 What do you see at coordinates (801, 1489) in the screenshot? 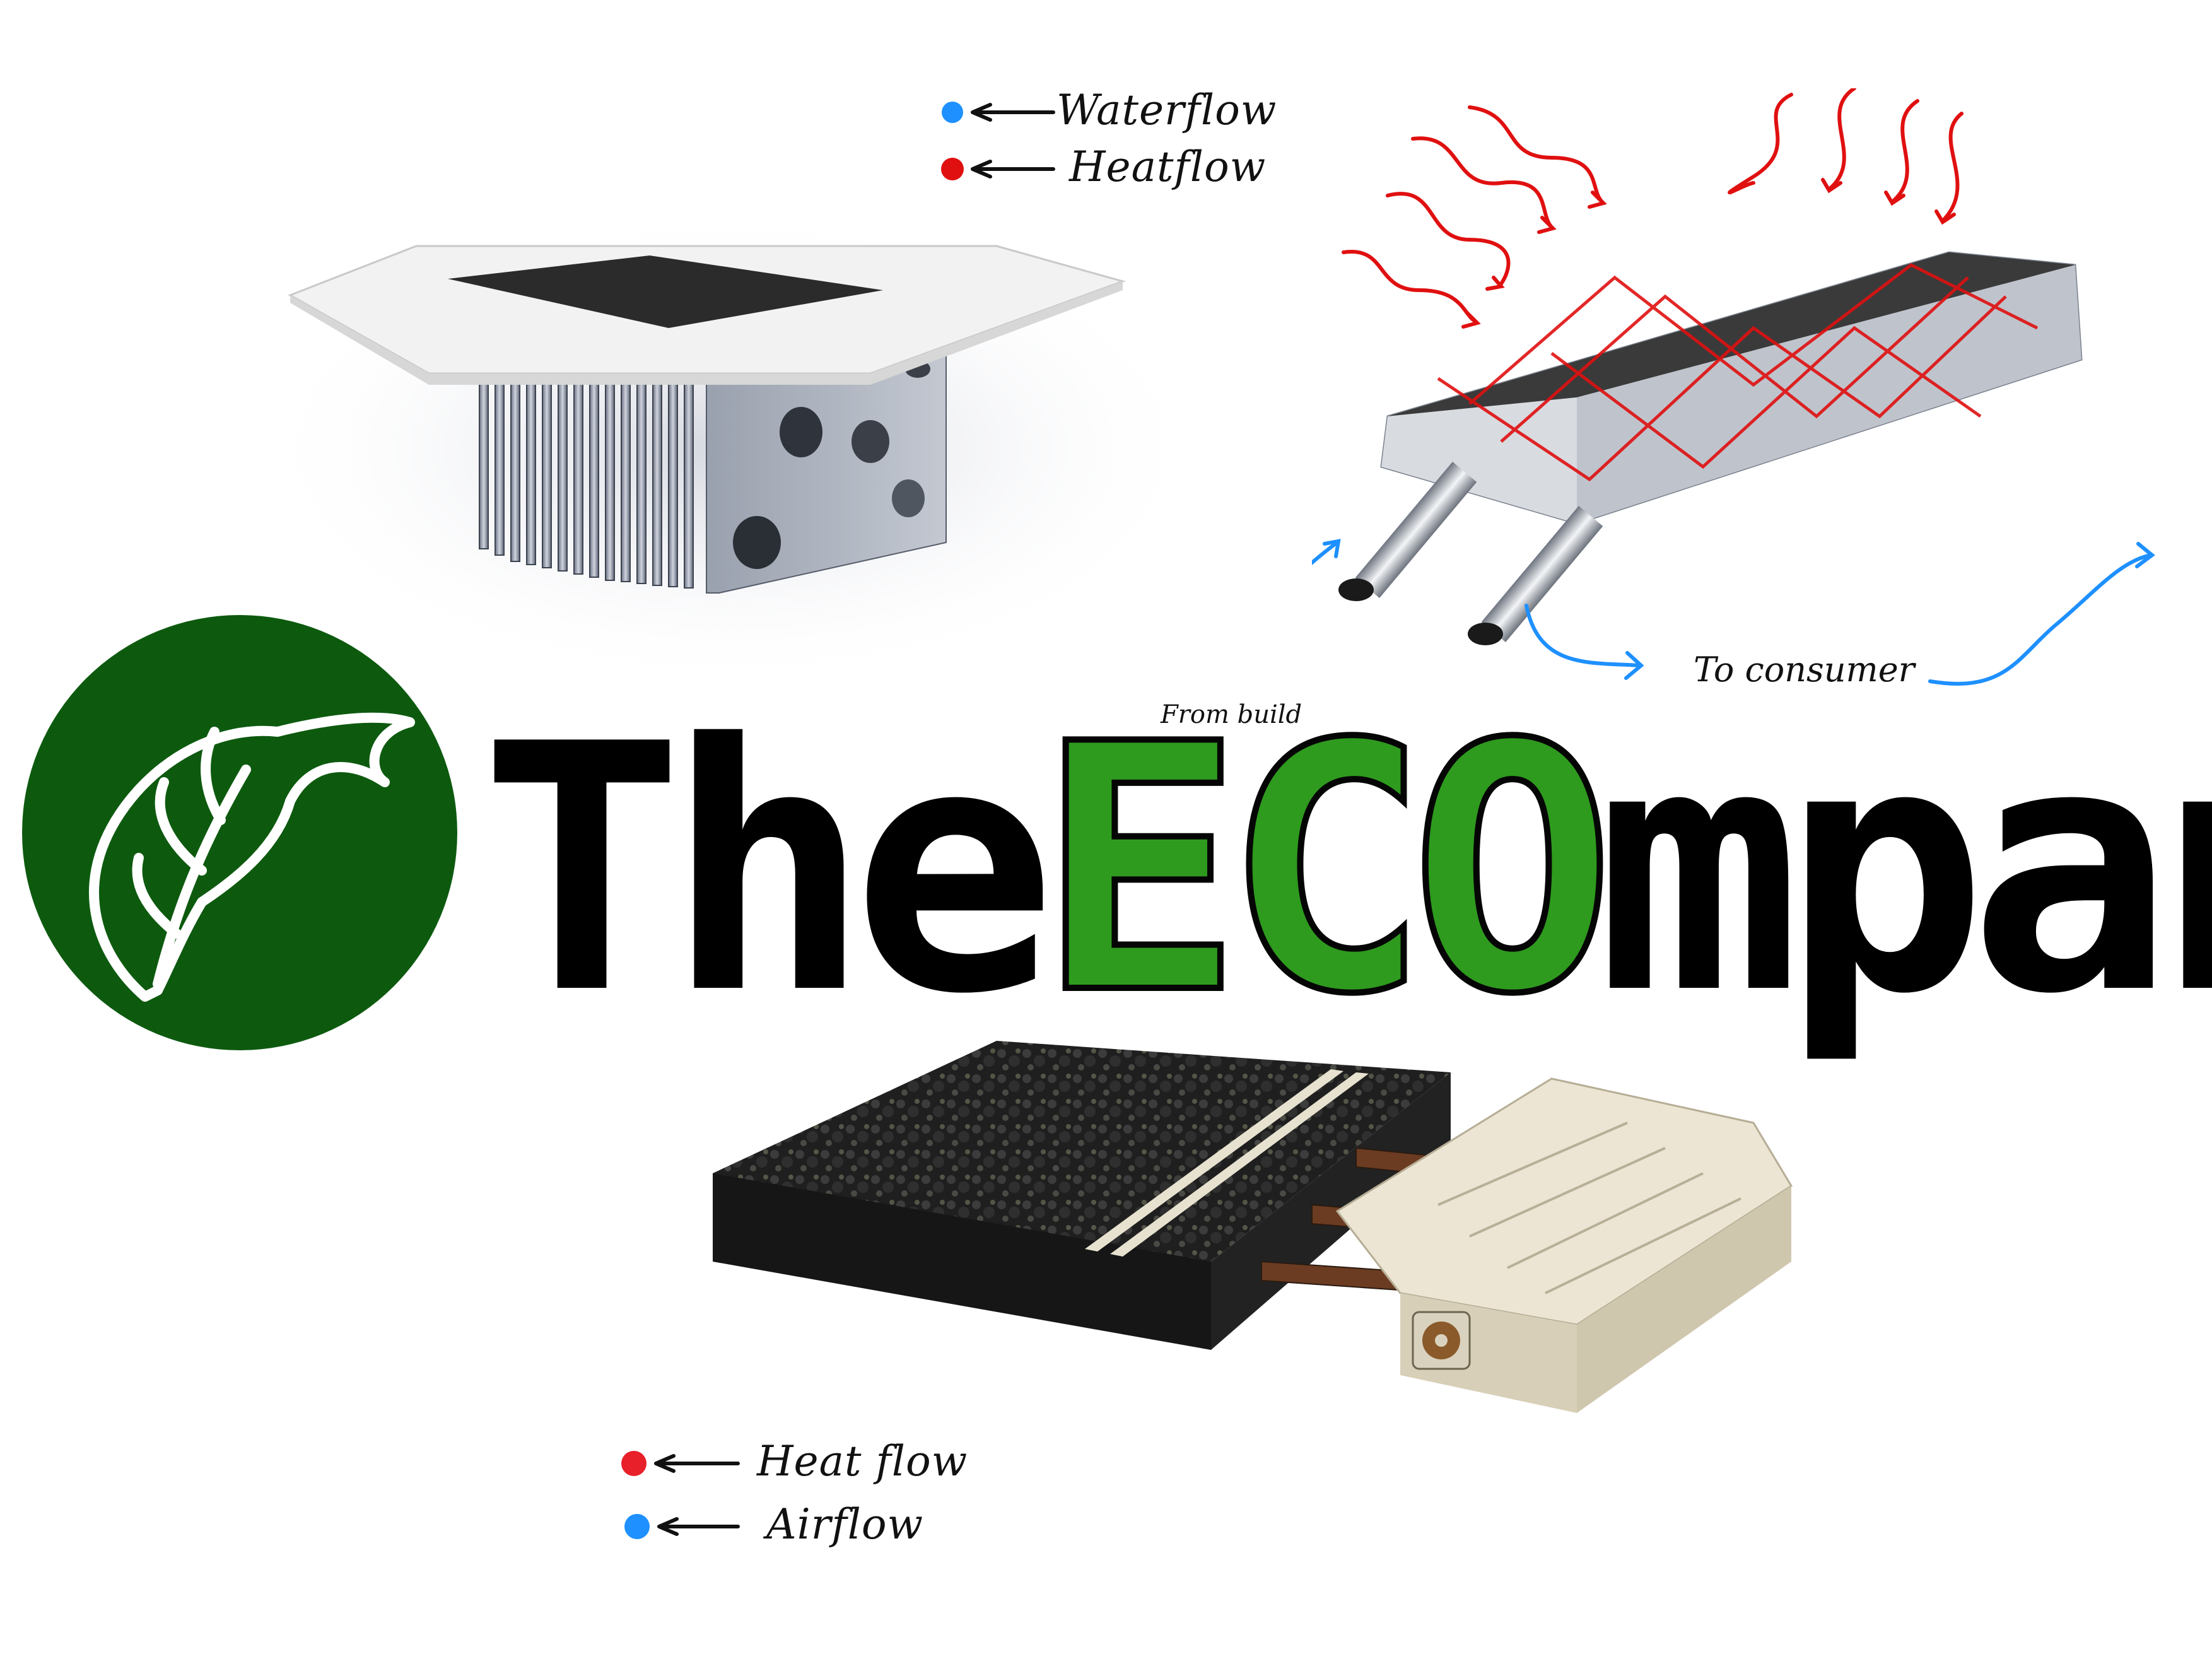
I see `legend-bottom: Heat flow Airflow` at bounding box center [801, 1489].